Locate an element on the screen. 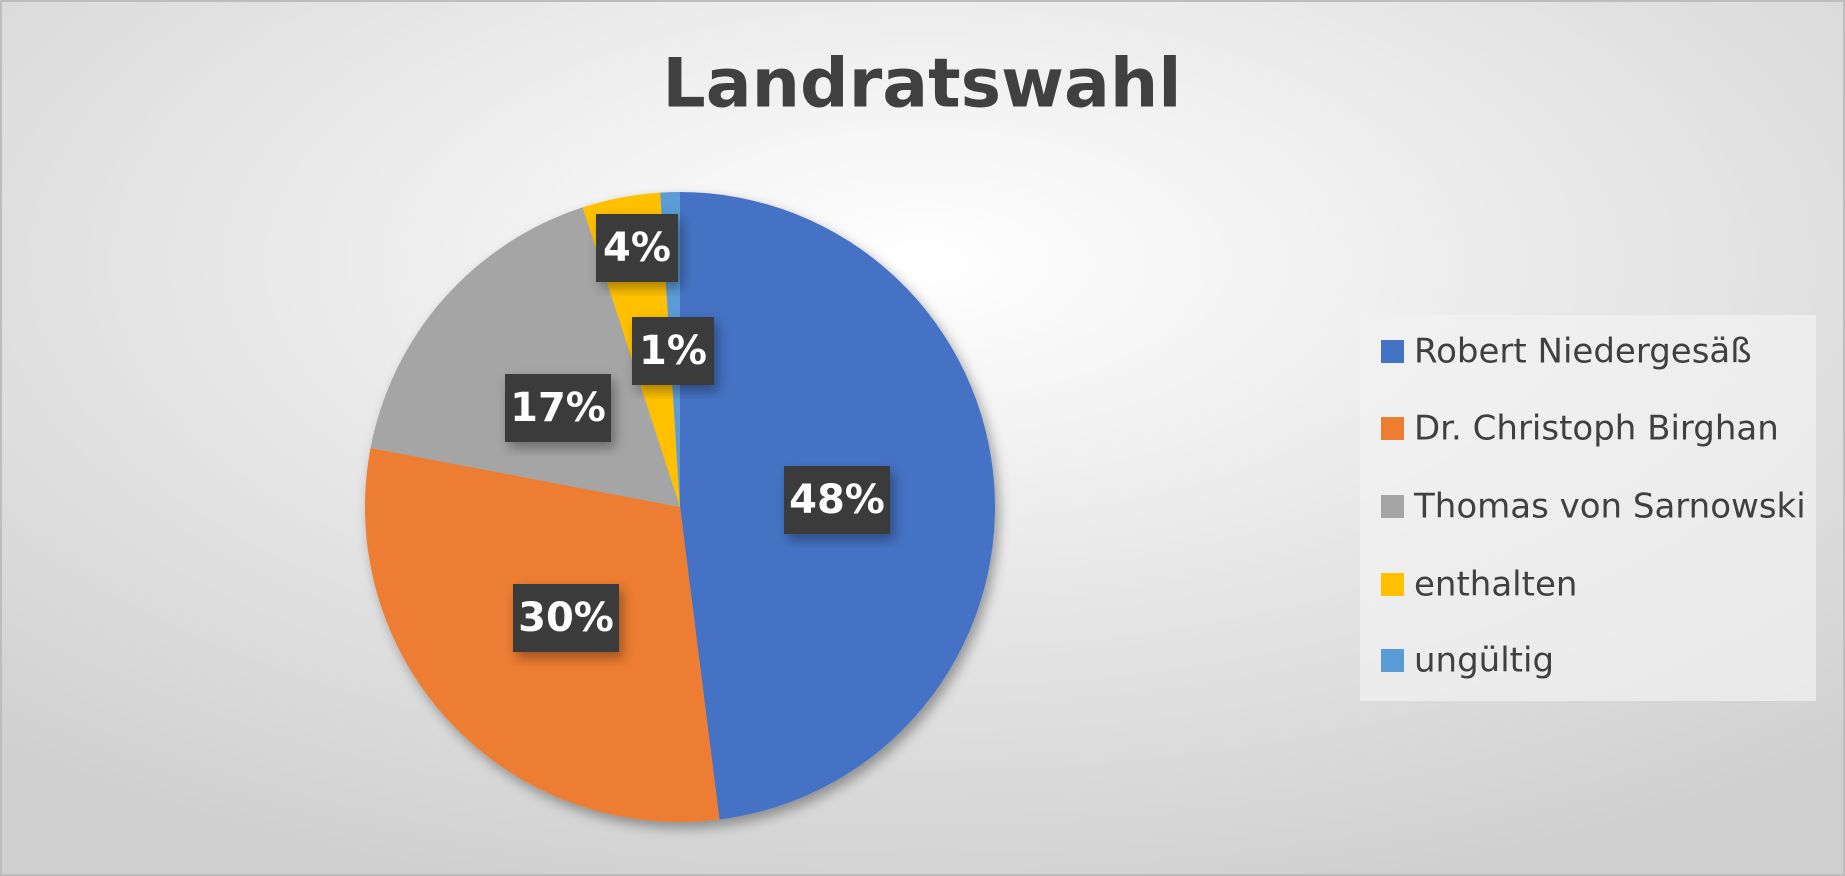 The width and height of the screenshot is (1845, 876). data-label: 48% is located at coordinates (837, 500).